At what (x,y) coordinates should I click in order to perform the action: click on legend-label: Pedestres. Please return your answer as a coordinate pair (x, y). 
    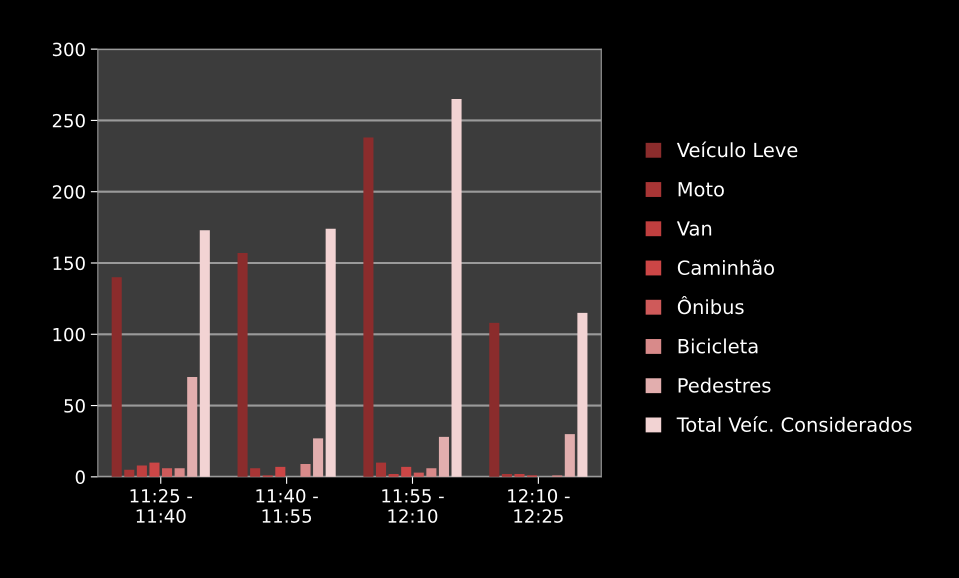
    Looking at the image, I should click on (724, 385).